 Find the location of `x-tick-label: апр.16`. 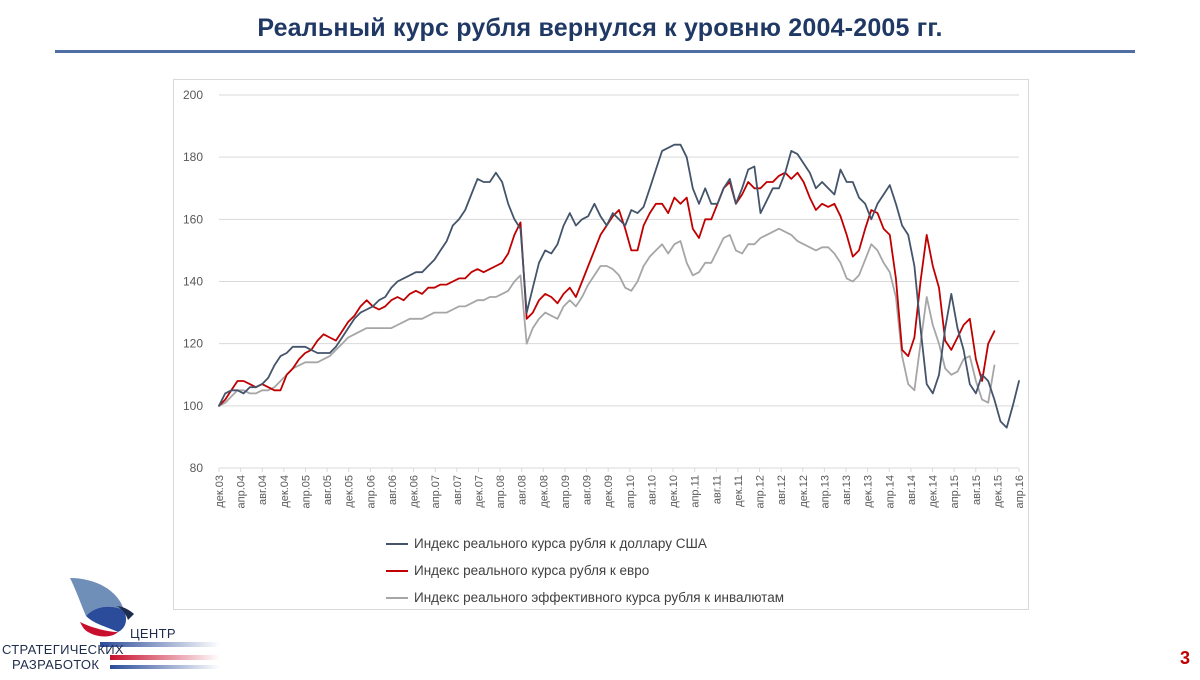

x-tick-label: апр.16 is located at coordinates (1020, 491).